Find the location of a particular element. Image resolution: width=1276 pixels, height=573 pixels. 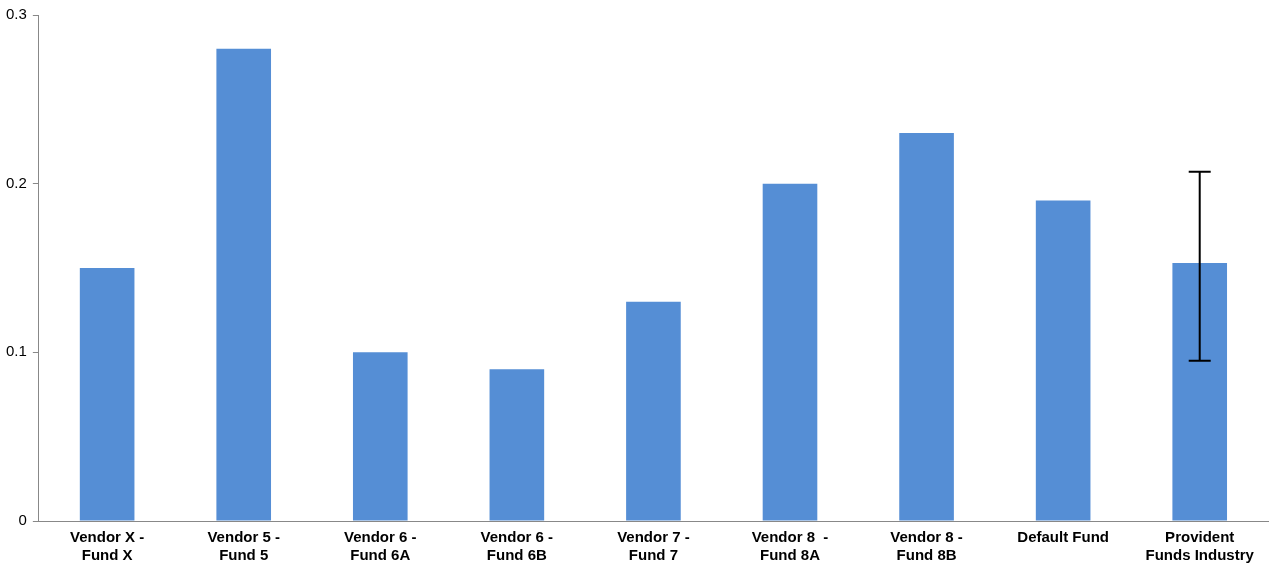

x-tick-label: Vendor 6 - Fund 6B is located at coordinates (517, 546).